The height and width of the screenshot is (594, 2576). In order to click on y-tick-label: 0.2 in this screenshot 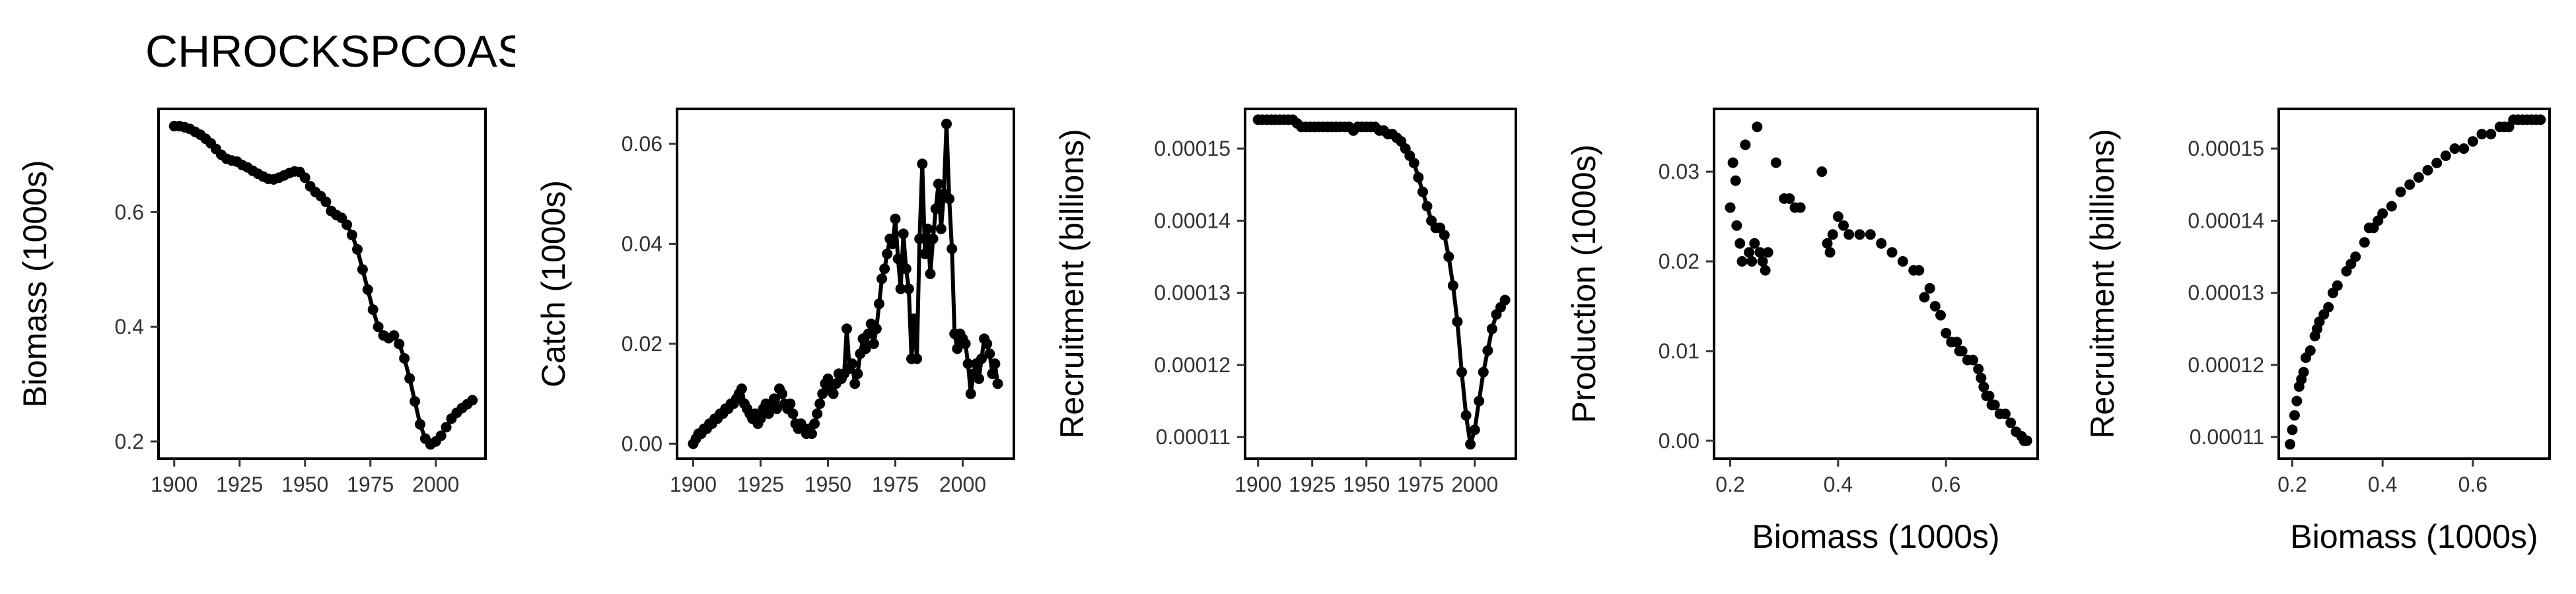, I will do `click(129, 441)`.